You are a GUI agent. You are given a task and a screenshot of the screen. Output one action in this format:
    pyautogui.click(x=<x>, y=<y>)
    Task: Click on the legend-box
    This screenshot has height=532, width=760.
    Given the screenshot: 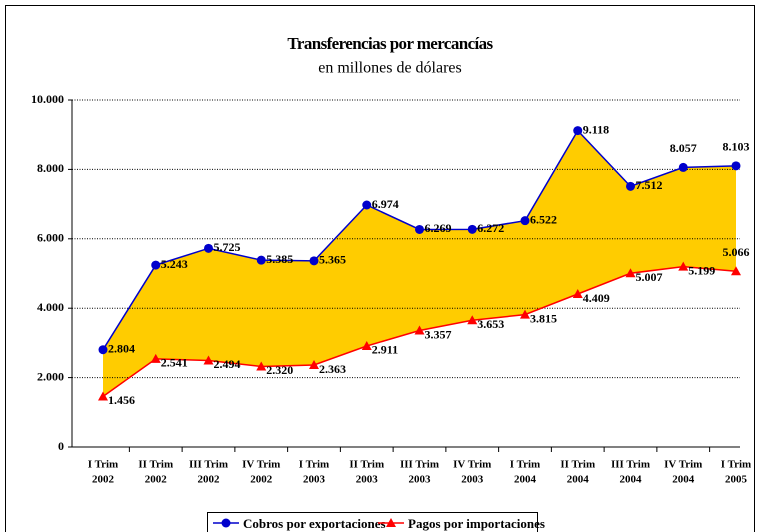 What is the action you would take?
    pyautogui.click(x=372, y=522)
    